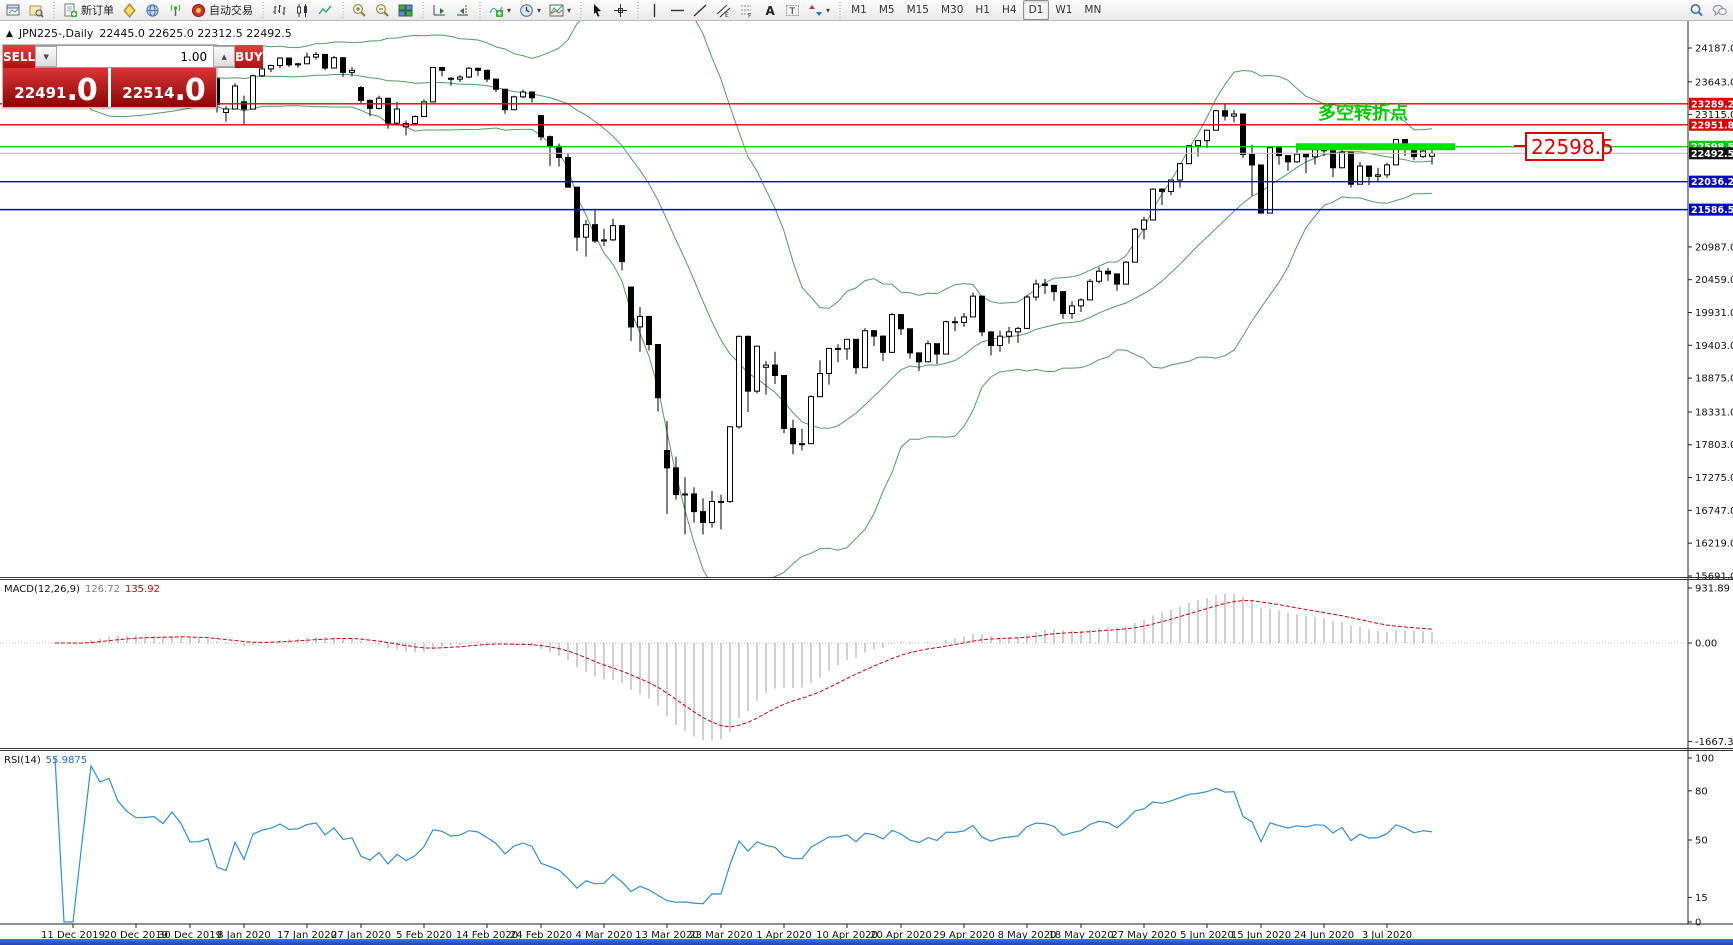 The height and width of the screenshot is (945, 1733). What do you see at coordinates (1261, 935) in the screenshot?
I see `svg-text: 15 Jun 2020` at bounding box center [1261, 935].